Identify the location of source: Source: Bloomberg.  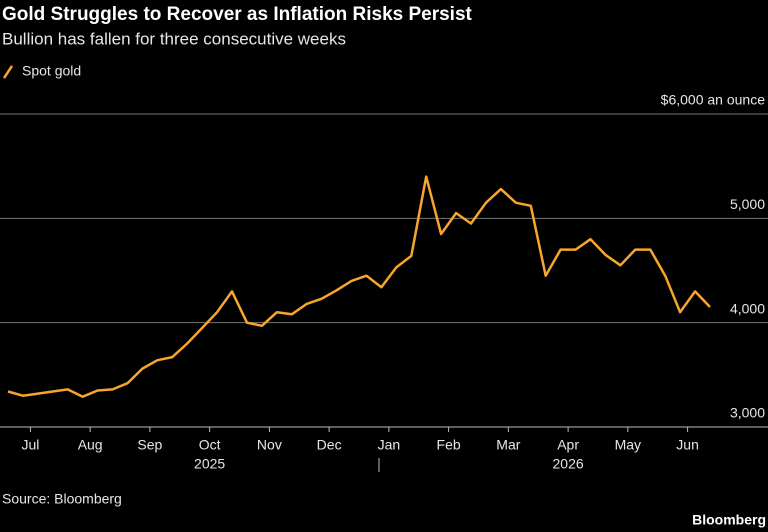
(62, 499).